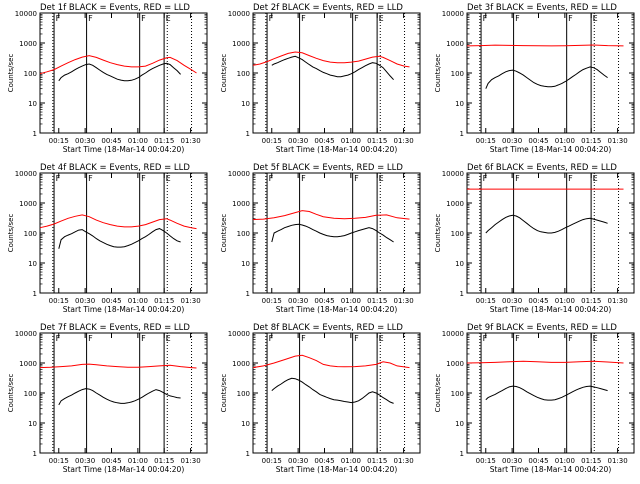 Image resolution: width=640 pixels, height=484 pixels. Describe the element at coordinates (115, 328) in the screenshot. I see `panel-title: Det 7f BLACK = Events, RED = LLD` at that location.